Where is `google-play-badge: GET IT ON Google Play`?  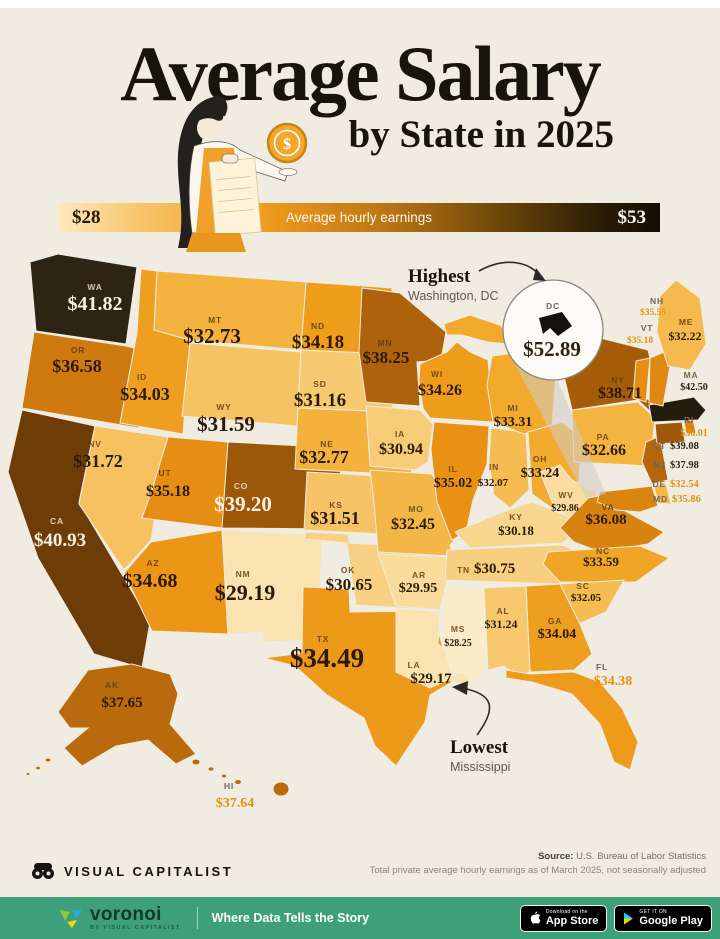
google-play-badge: GET IT ON Google Play is located at coordinates (663, 918).